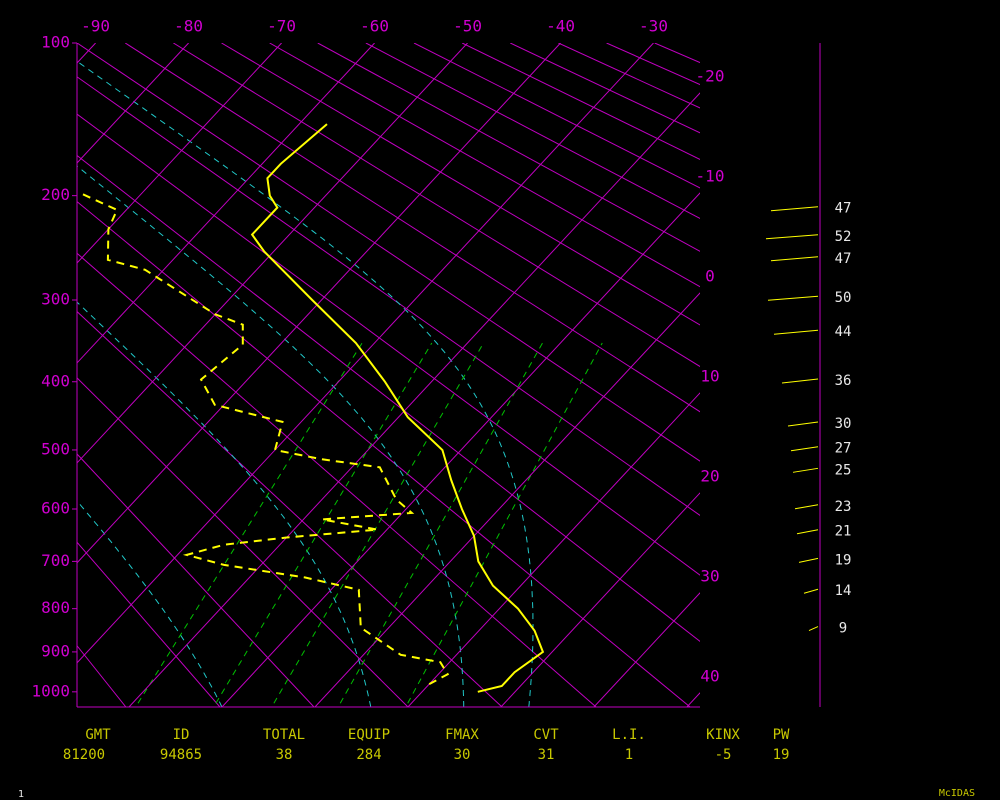 The height and width of the screenshot is (800, 1000). Describe the element at coordinates (98, 735) in the screenshot. I see `stat-header: GMT` at that location.